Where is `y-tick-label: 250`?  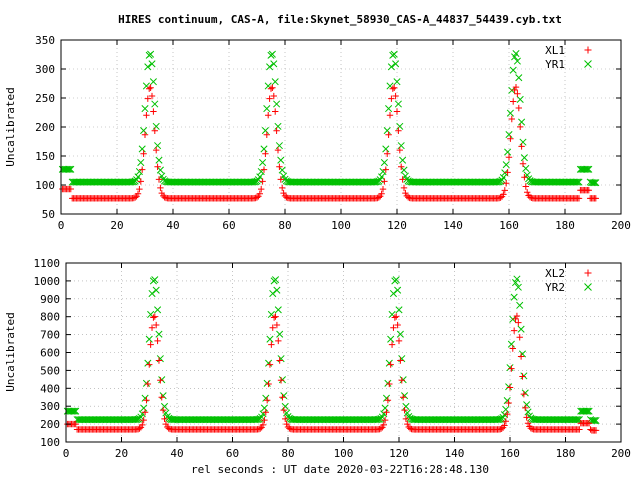 y-tick-label: 250 is located at coordinates (45, 98).